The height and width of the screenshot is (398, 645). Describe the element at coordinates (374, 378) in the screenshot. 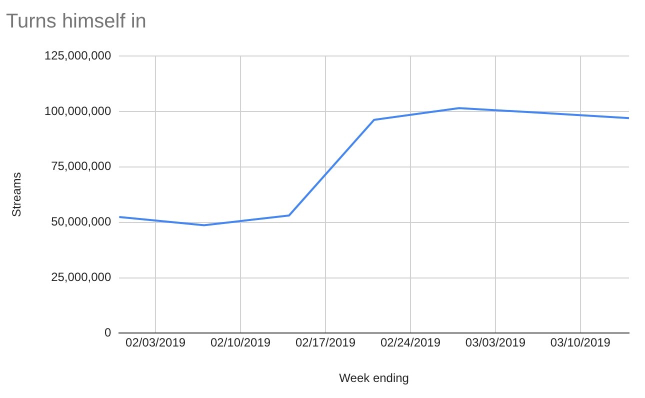

I see `x-axis-title: Week ending` at that location.